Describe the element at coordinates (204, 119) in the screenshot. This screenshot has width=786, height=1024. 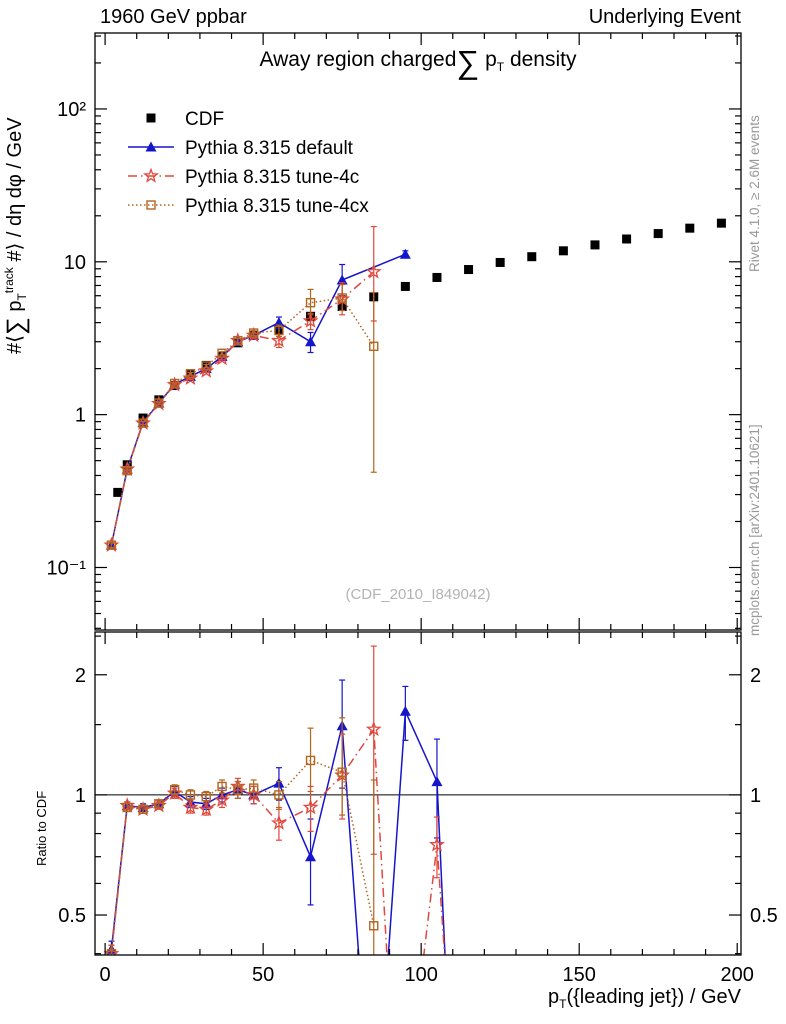
I see `legend-label: CDF` at that location.